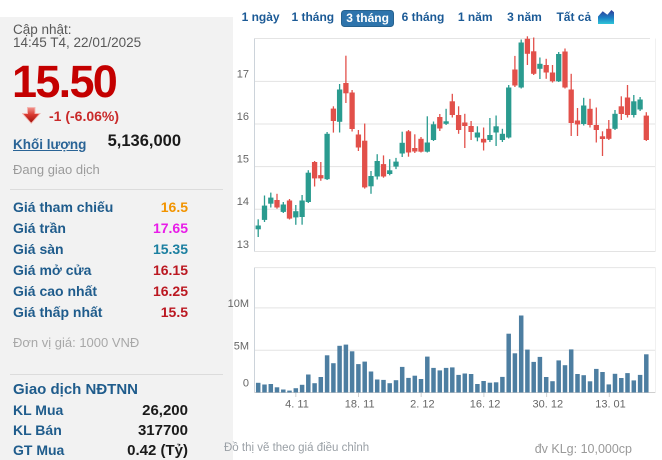 The width and height of the screenshot is (662, 460). What do you see at coordinates (485, 405) in the screenshot?
I see `svg-text: 16. 12` at bounding box center [485, 405].